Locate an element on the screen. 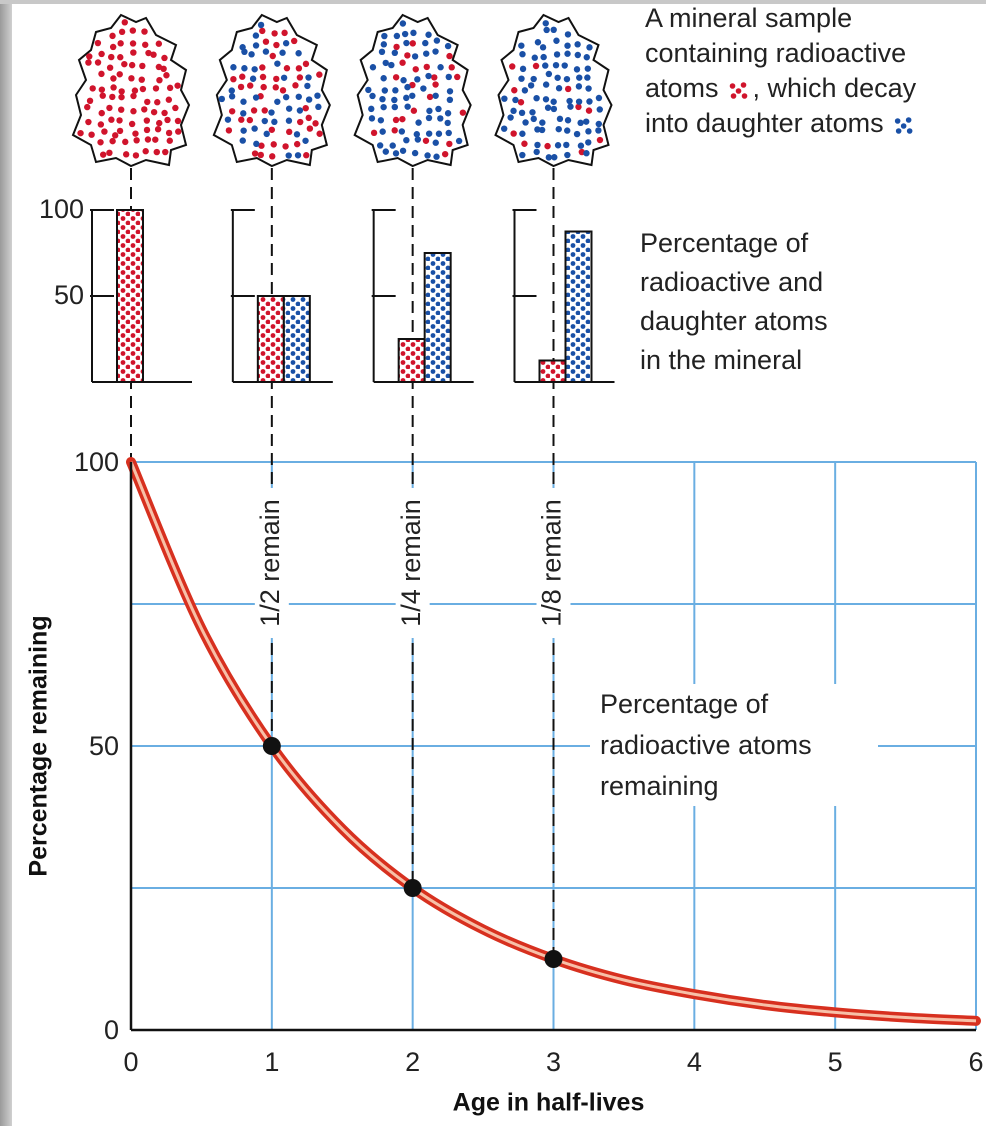 The height and width of the screenshot is (1126, 986). bar is located at coordinates (578, 306).